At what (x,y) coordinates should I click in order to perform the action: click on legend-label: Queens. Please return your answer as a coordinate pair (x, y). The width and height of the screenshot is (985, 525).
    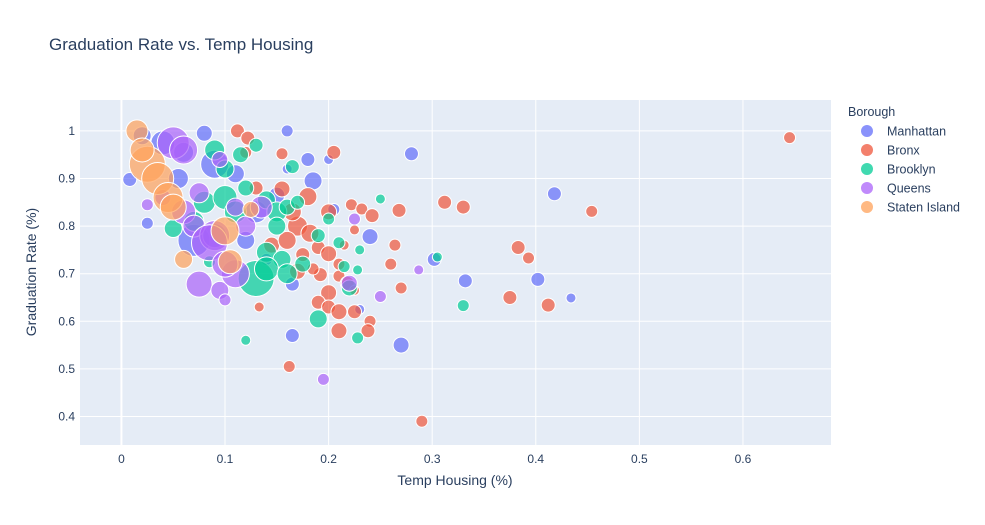
    Looking at the image, I should click on (909, 189).